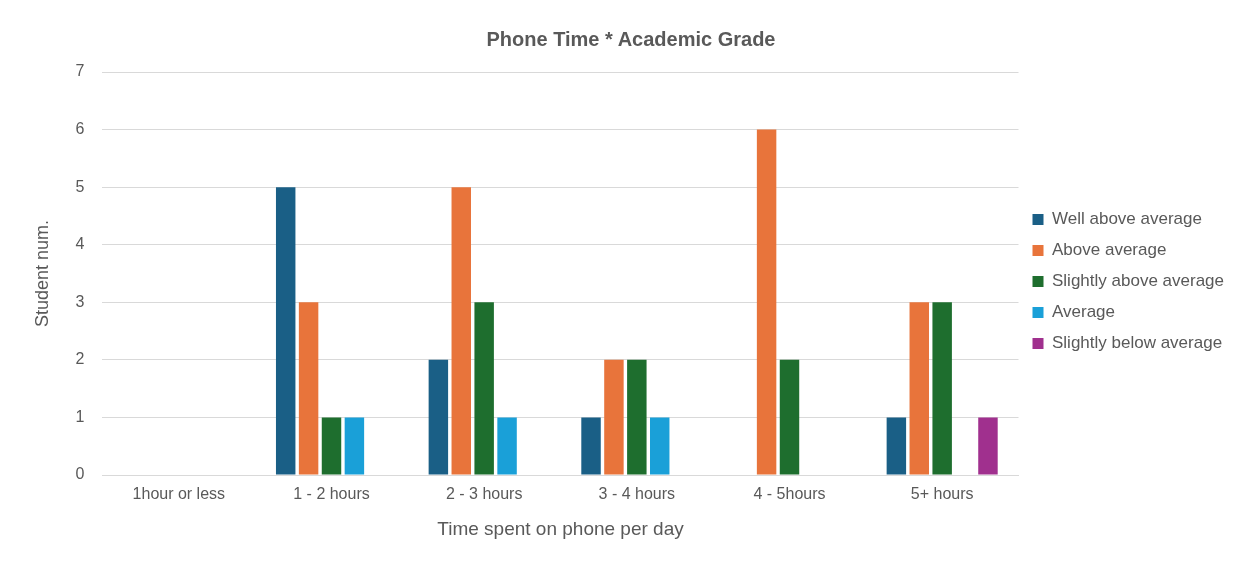  Describe the element at coordinates (80, 359) in the screenshot. I see `y-tick-label: 2` at that location.